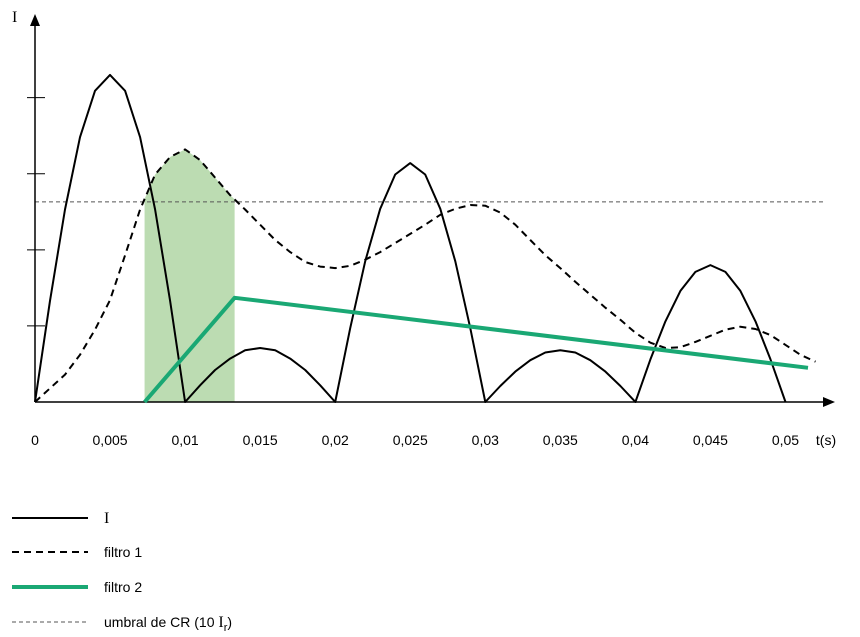  What do you see at coordinates (14, 17) in the screenshot?
I see `y-axis-label: I` at bounding box center [14, 17].